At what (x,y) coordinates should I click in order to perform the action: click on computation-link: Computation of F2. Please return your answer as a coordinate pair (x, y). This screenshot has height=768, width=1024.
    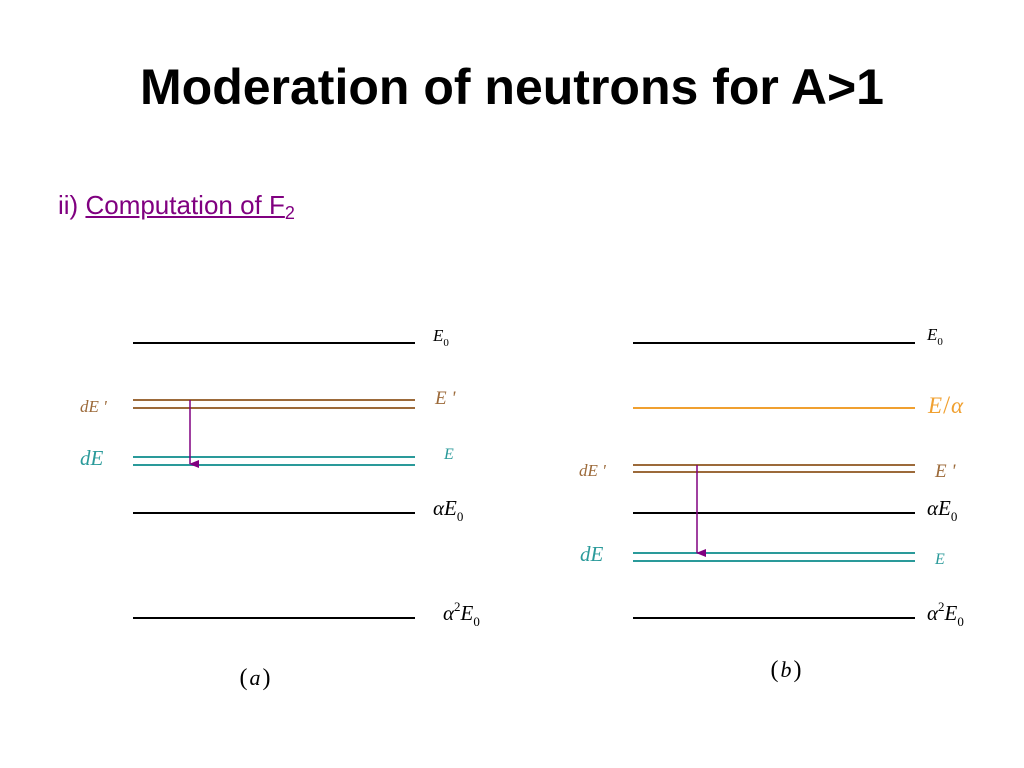
    Looking at the image, I should click on (190, 206).